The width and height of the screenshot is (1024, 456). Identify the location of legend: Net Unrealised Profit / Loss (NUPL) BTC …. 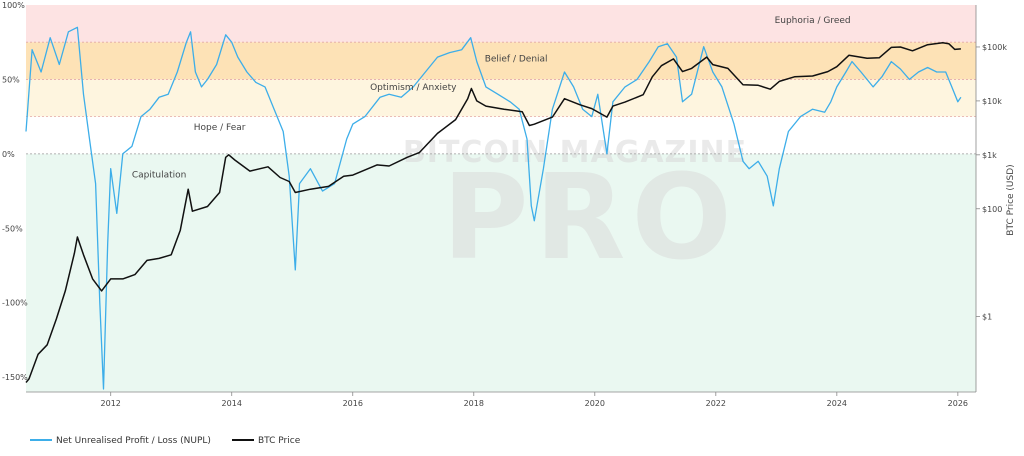
(165, 441).